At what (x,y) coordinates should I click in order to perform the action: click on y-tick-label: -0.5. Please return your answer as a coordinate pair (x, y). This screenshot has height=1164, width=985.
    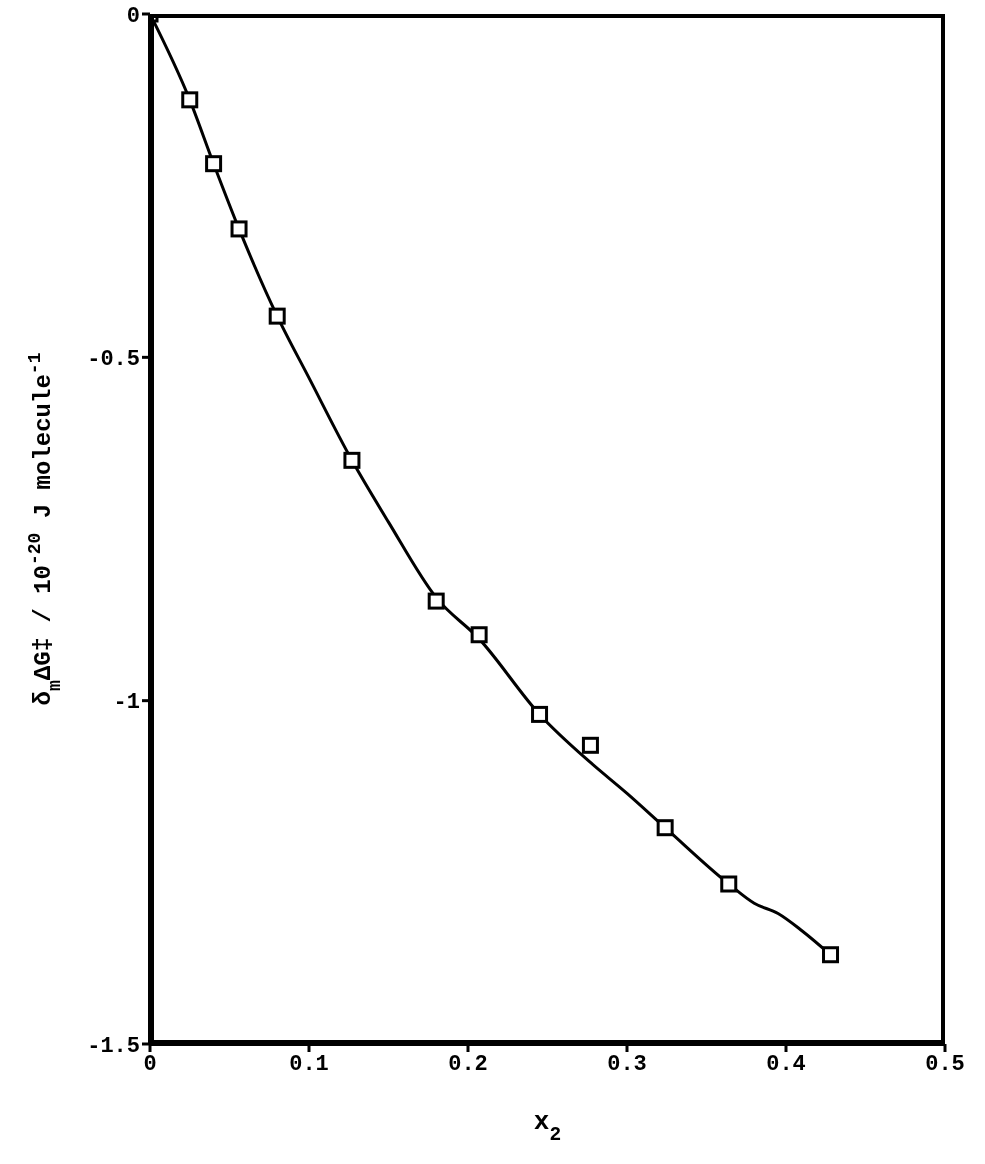
    Looking at the image, I should click on (113, 360).